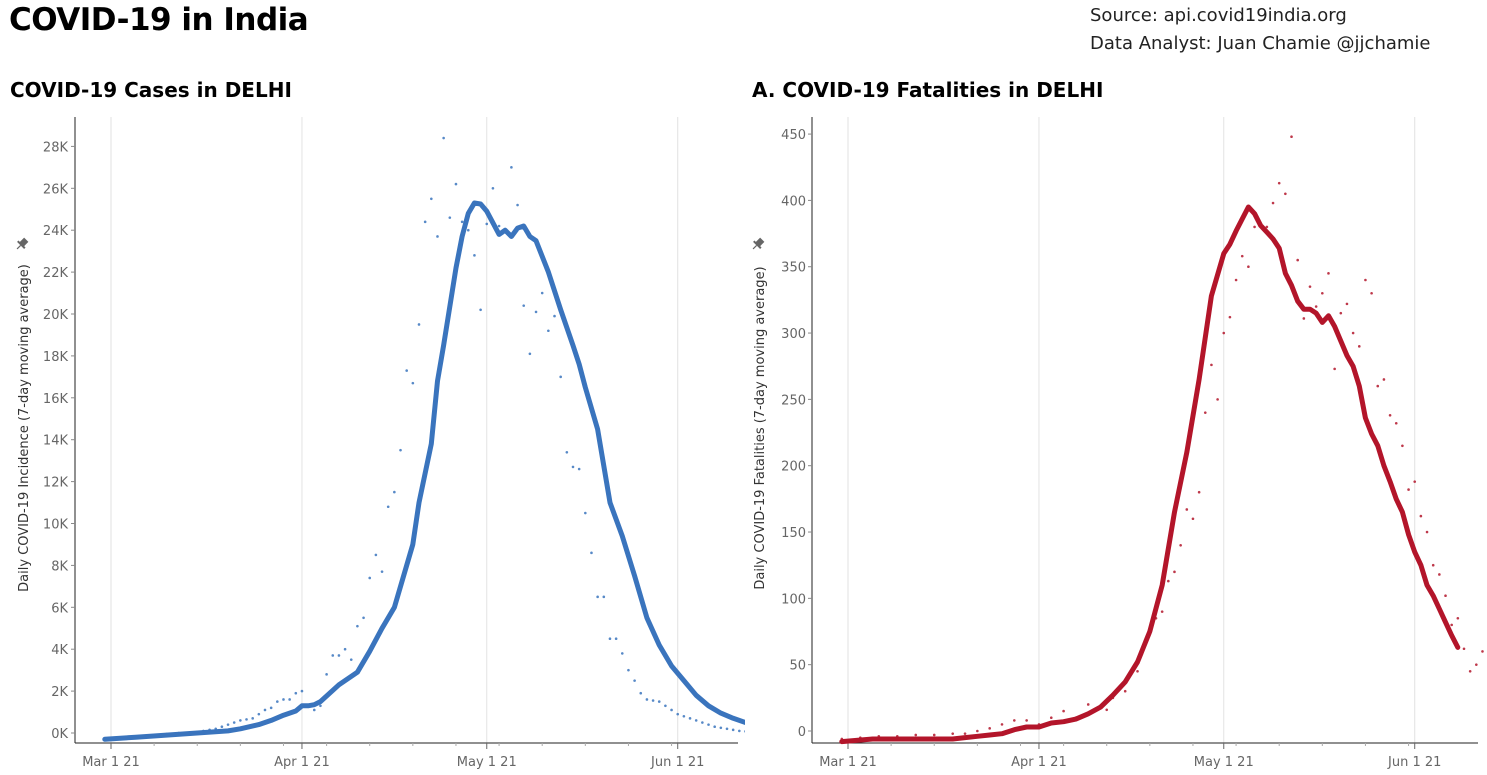 This screenshot has height=775, width=1487. Describe the element at coordinates (56, 483) in the screenshot. I see `cases-y-tick-label: 12K` at that location.